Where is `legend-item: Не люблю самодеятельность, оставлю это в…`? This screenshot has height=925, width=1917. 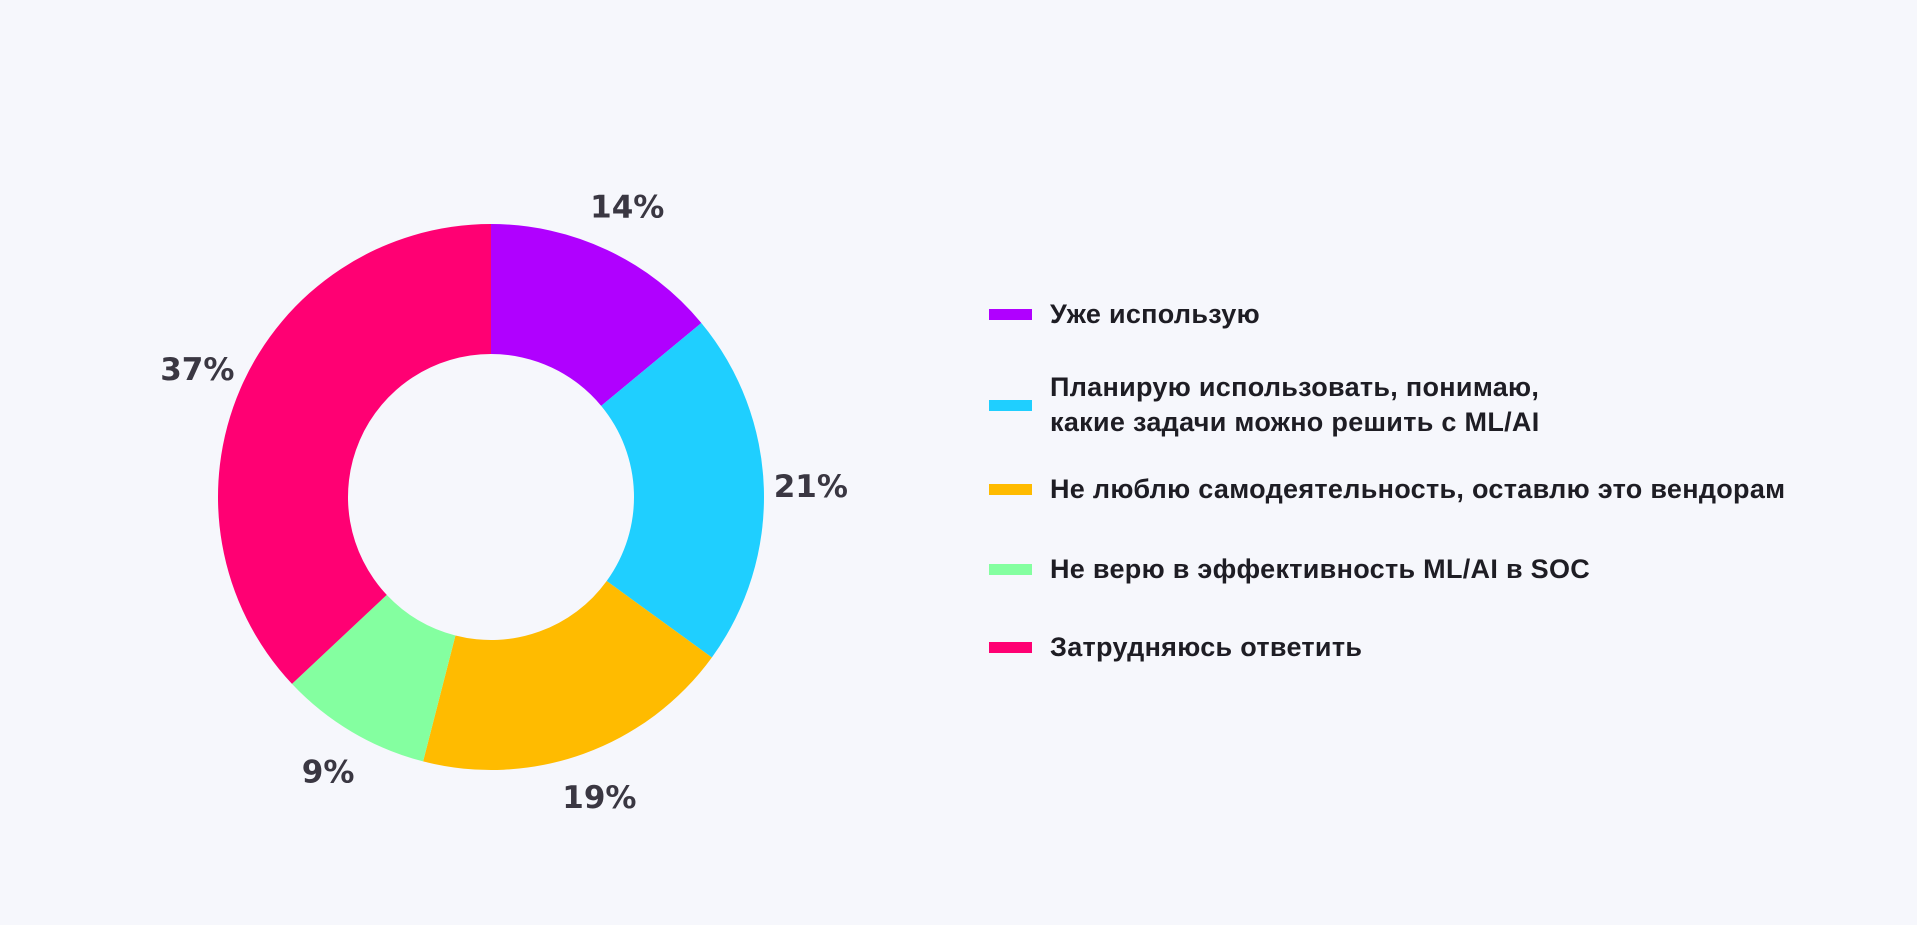
legend-item: Не люблю самодеятельность, оставлю это в… is located at coordinates (1387, 489).